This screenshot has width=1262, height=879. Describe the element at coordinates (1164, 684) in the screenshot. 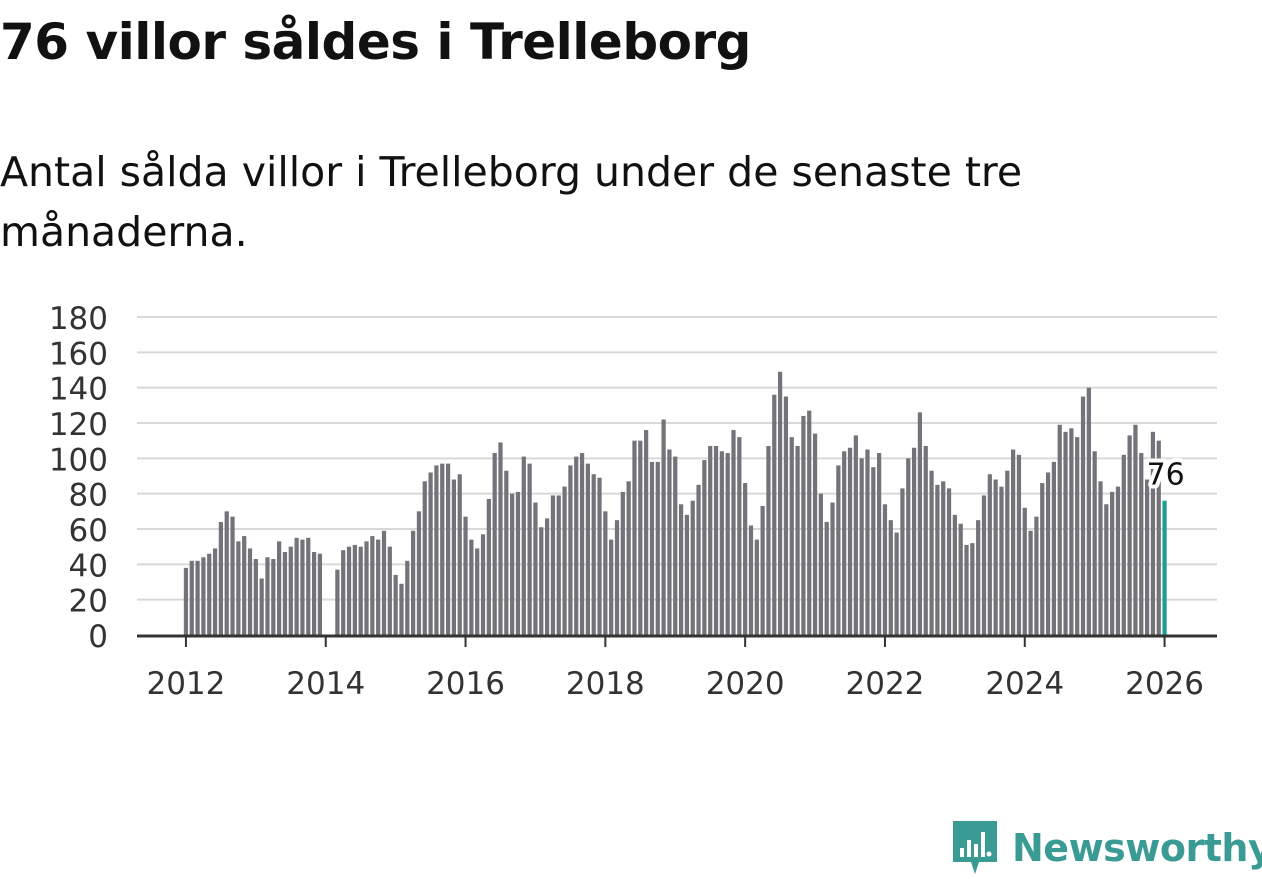

I see `x-tick-label: 2026` at that location.